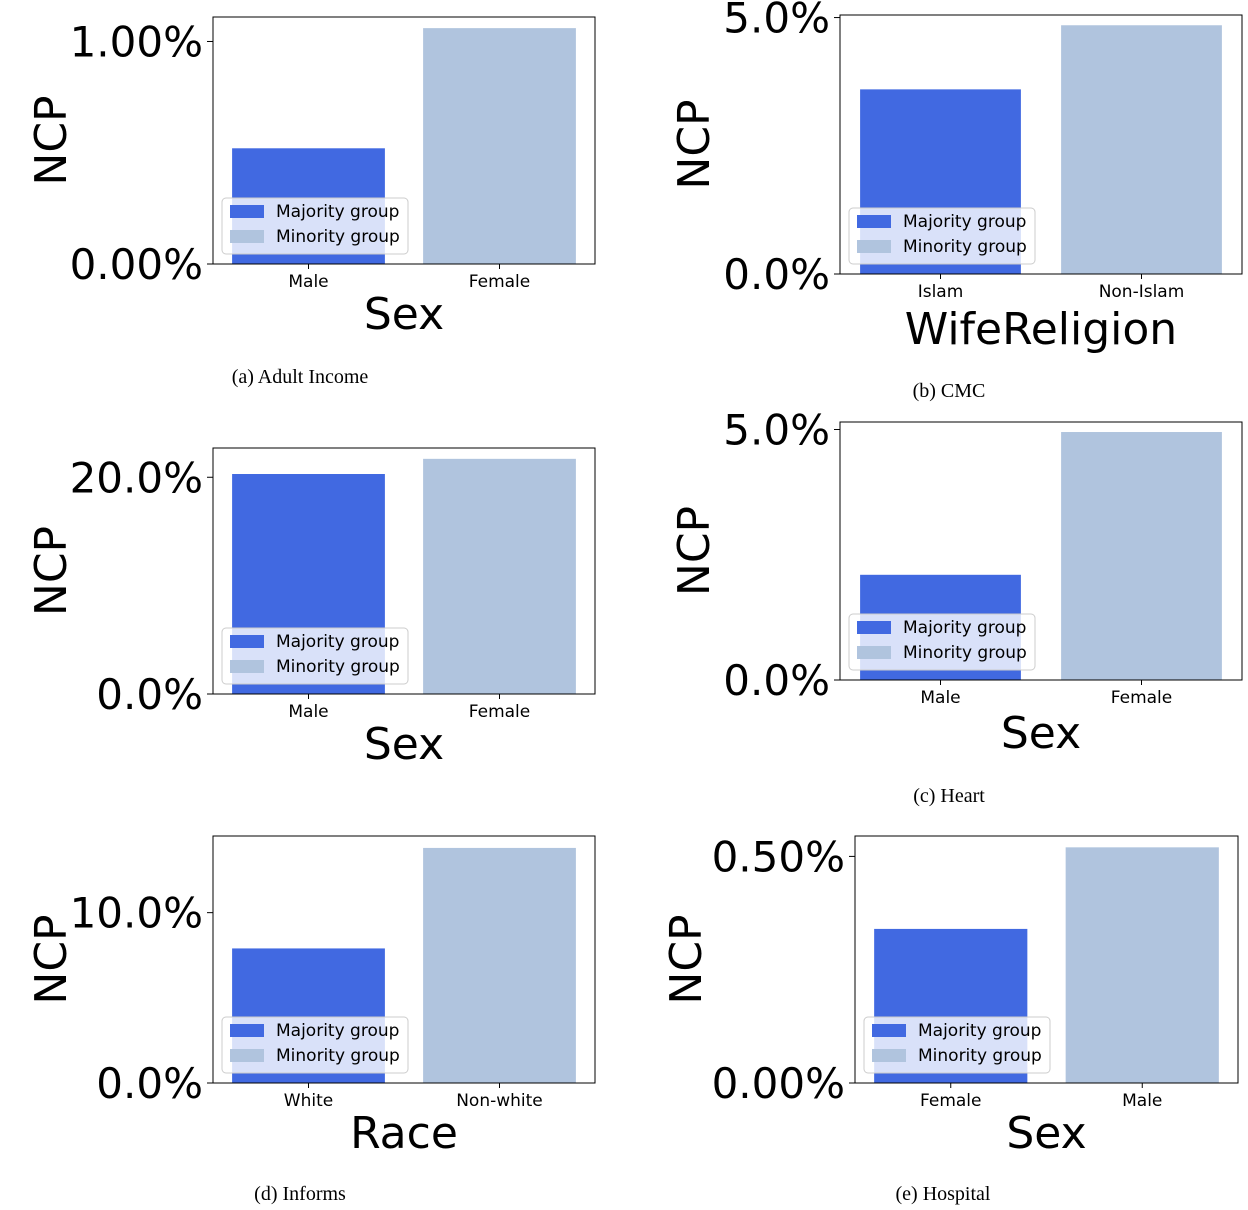 The width and height of the screenshot is (1248, 1210). I want to click on bar-non-islam, so click(1141, 149).